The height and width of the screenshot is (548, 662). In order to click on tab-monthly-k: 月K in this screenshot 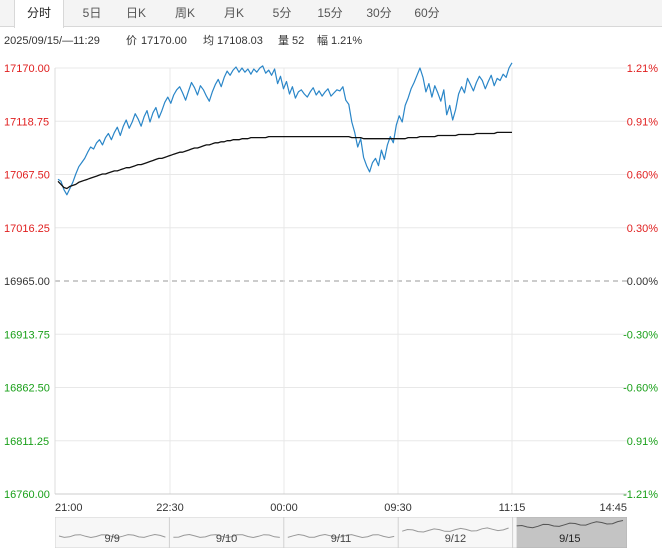, I will do `click(233, 13)`.